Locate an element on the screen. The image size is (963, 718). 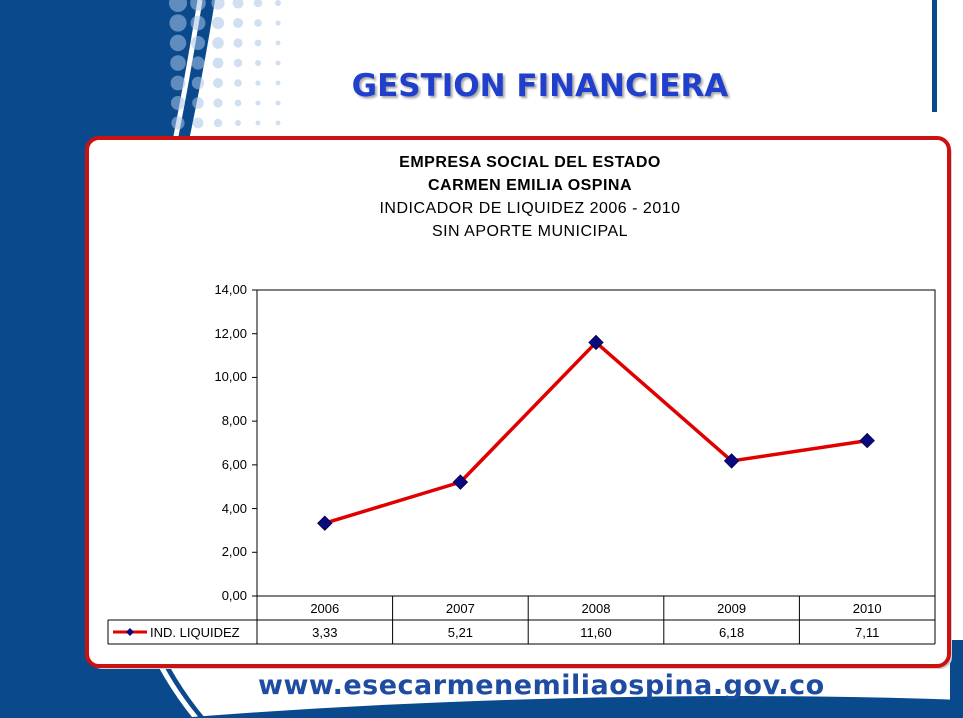
data-value-label: 7,11 is located at coordinates (867, 632).